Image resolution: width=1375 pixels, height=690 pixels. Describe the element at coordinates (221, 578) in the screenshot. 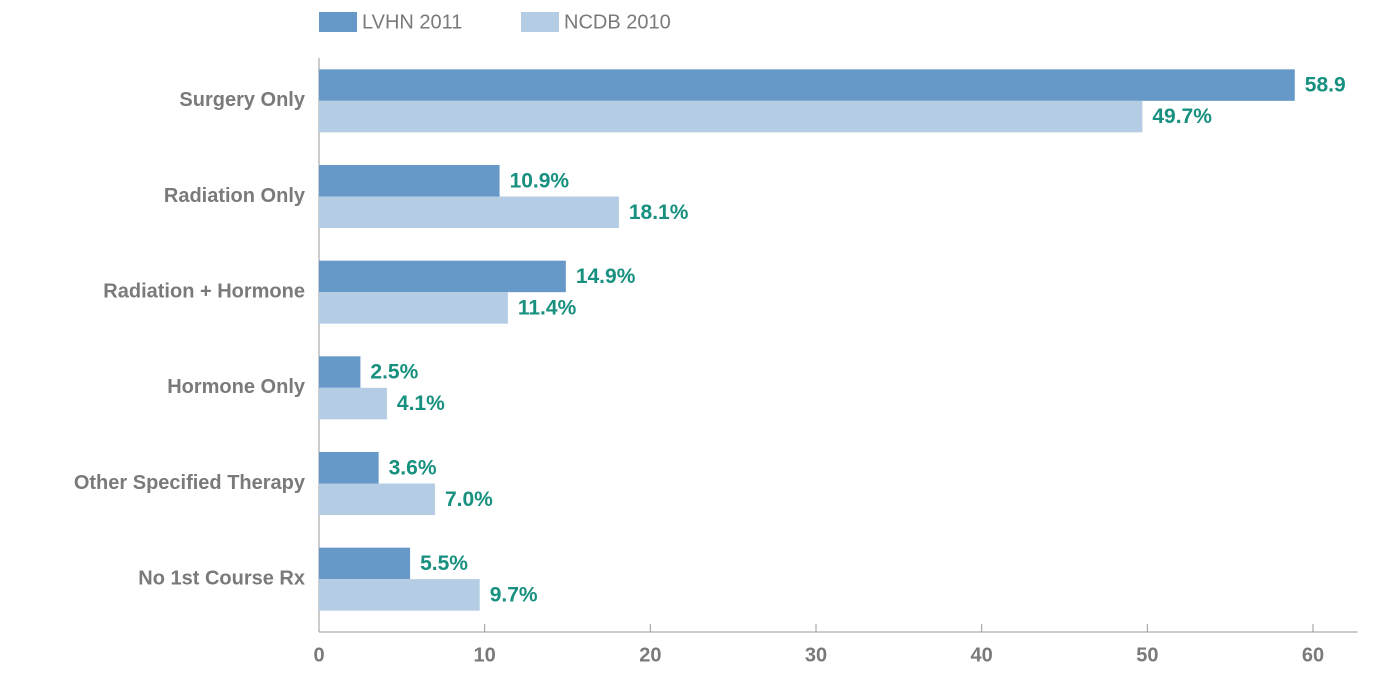

I see `category-label: No 1st Course Rx` at that location.